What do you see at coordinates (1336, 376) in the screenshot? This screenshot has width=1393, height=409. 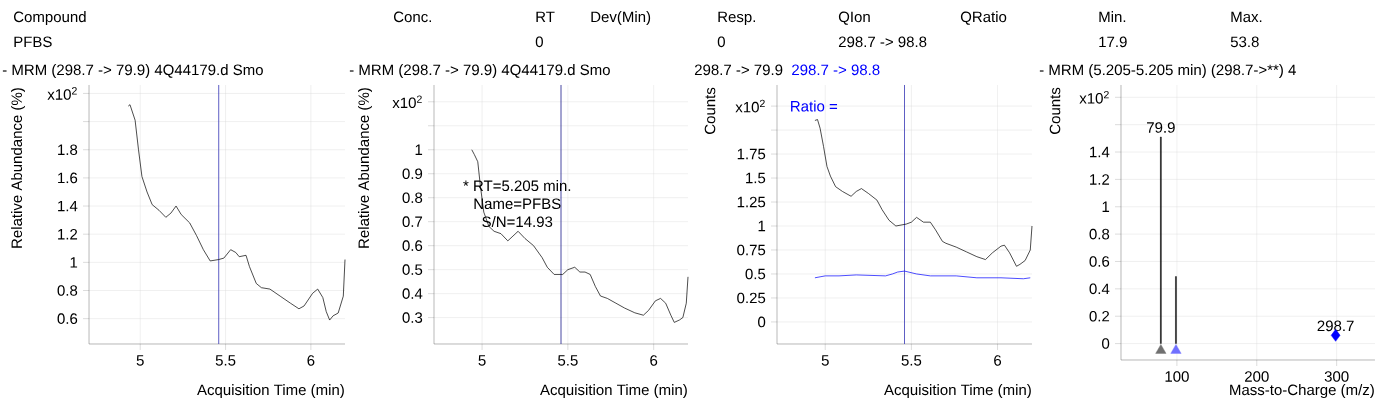 I see `x-tick-label: 300` at bounding box center [1336, 376].